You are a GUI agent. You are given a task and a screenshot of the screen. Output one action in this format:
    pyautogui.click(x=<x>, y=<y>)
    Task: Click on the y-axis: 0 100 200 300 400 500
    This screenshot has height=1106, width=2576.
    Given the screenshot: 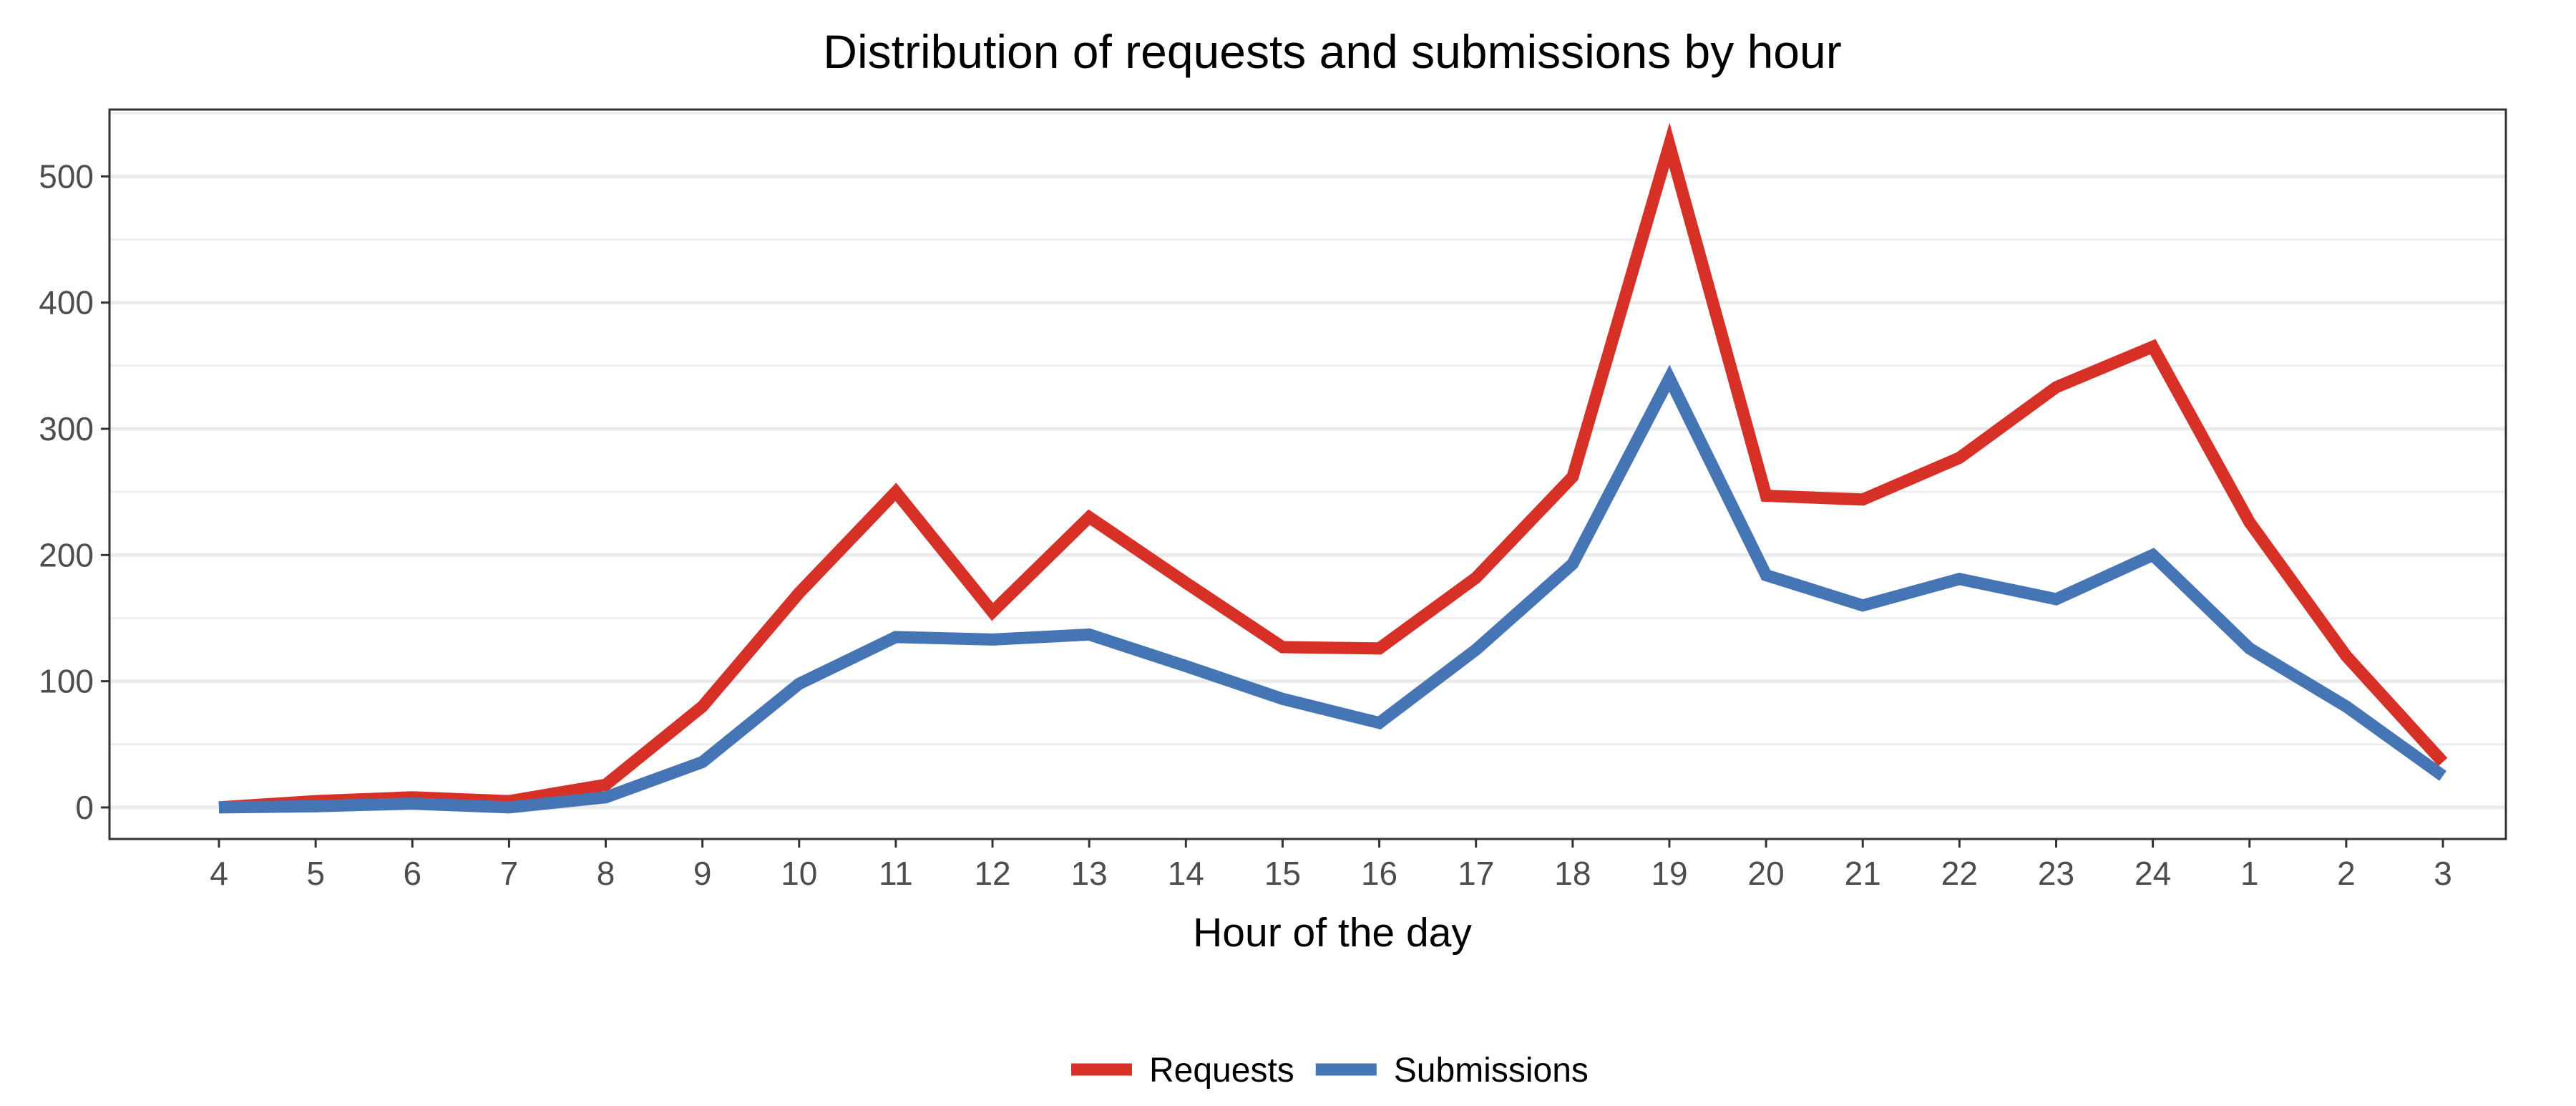 What is the action you would take?
    pyautogui.click(x=74, y=492)
    